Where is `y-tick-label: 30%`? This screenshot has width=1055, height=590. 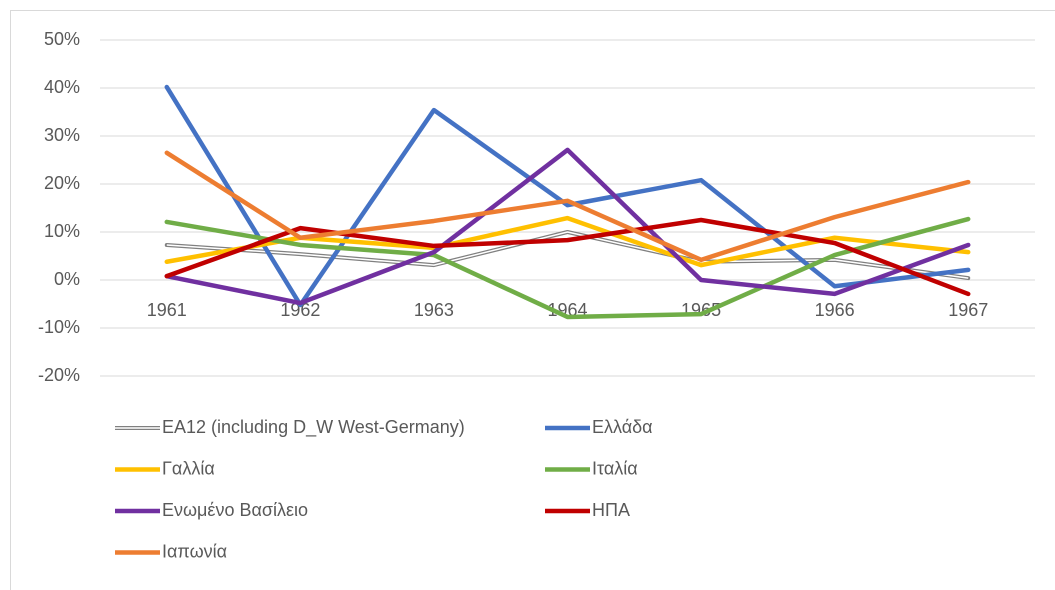
y-tick-label: 30% is located at coordinates (62, 135).